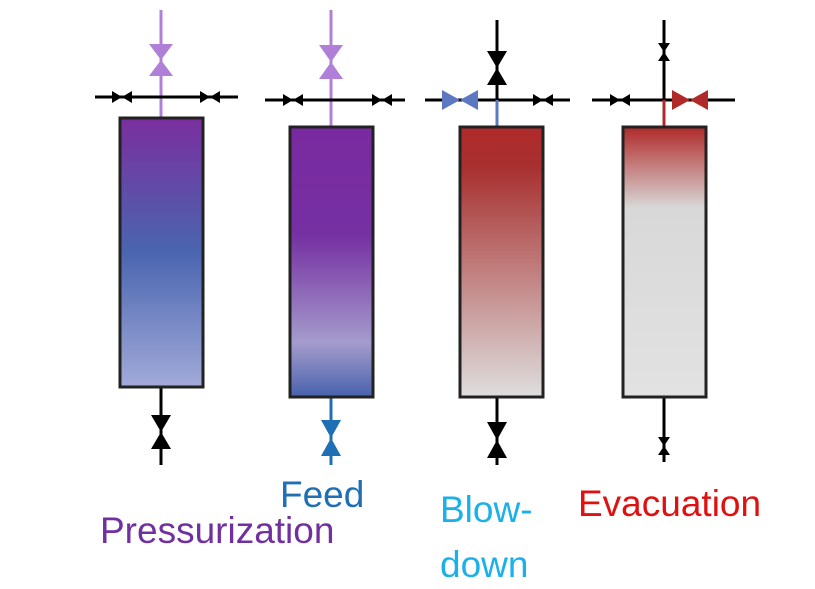 The width and height of the screenshot is (815, 589). I want to click on label-evacuation: Evacuation, so click(669, 503).